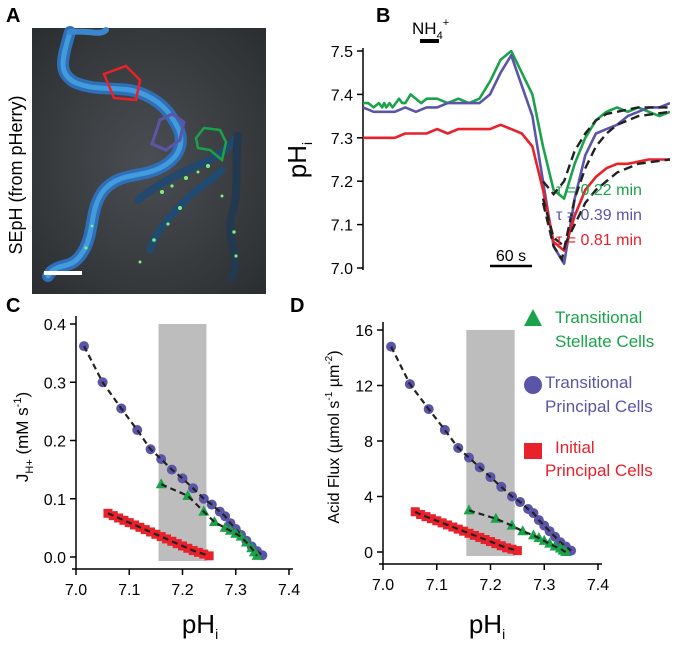  What do you see at coordinates (368, 553) in the screenshot?
I see `d-y-tick-label: 0` at bounding box center [368, 553].